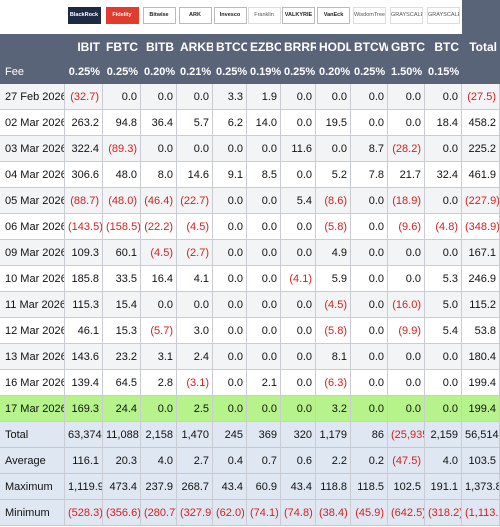  I want to click on flow-cell: (5.7), so click(159, 331).